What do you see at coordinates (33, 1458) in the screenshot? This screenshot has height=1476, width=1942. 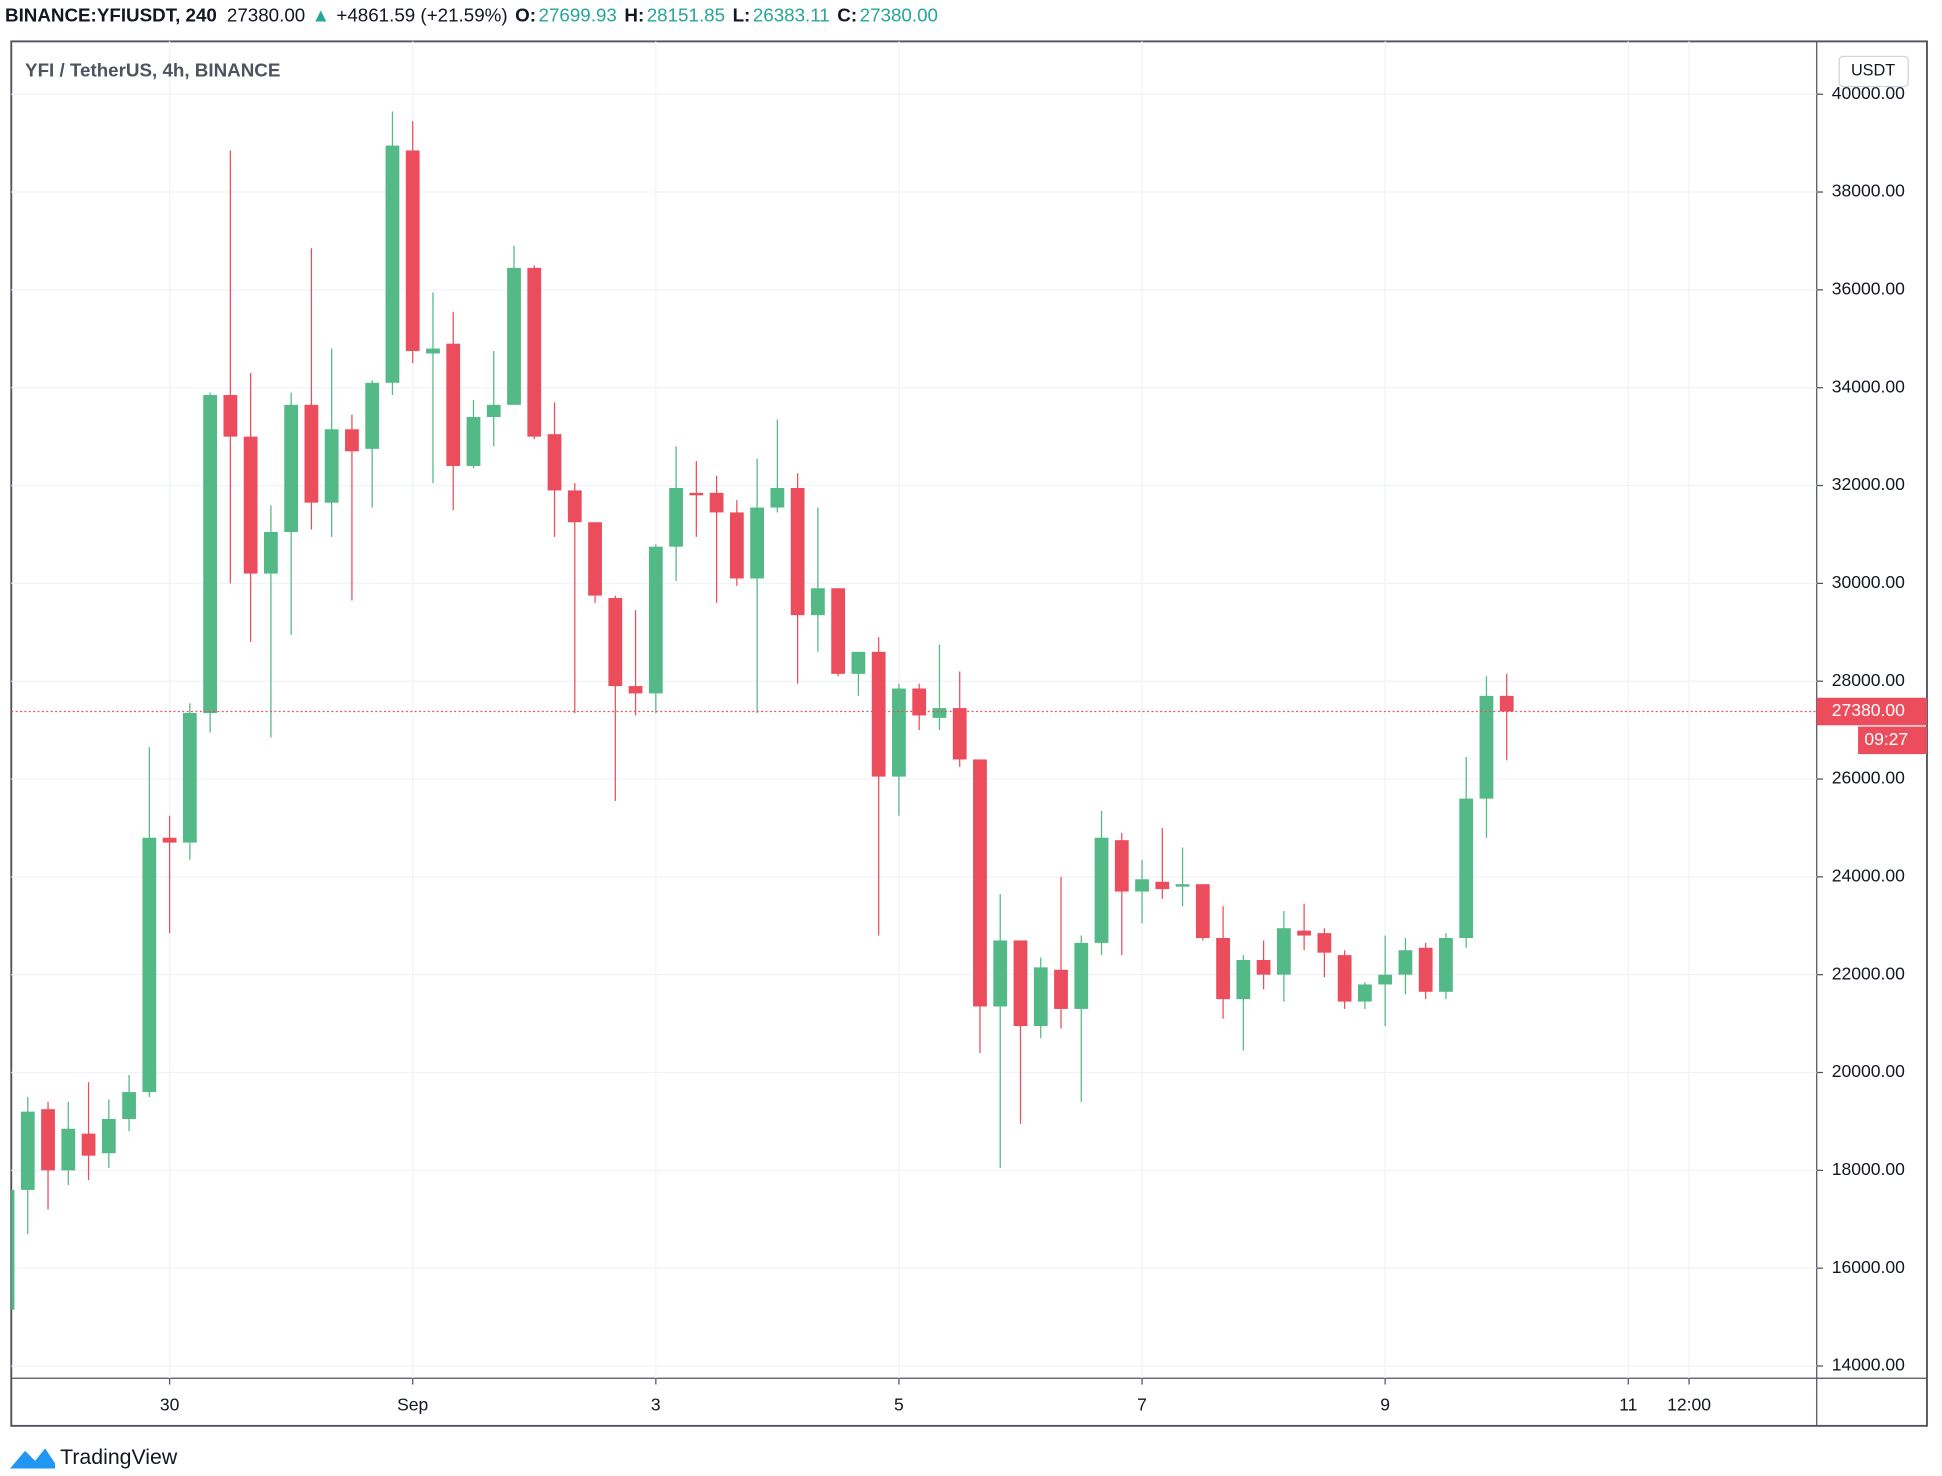 I see `brand-icon` at bounding box center [33, 1458].